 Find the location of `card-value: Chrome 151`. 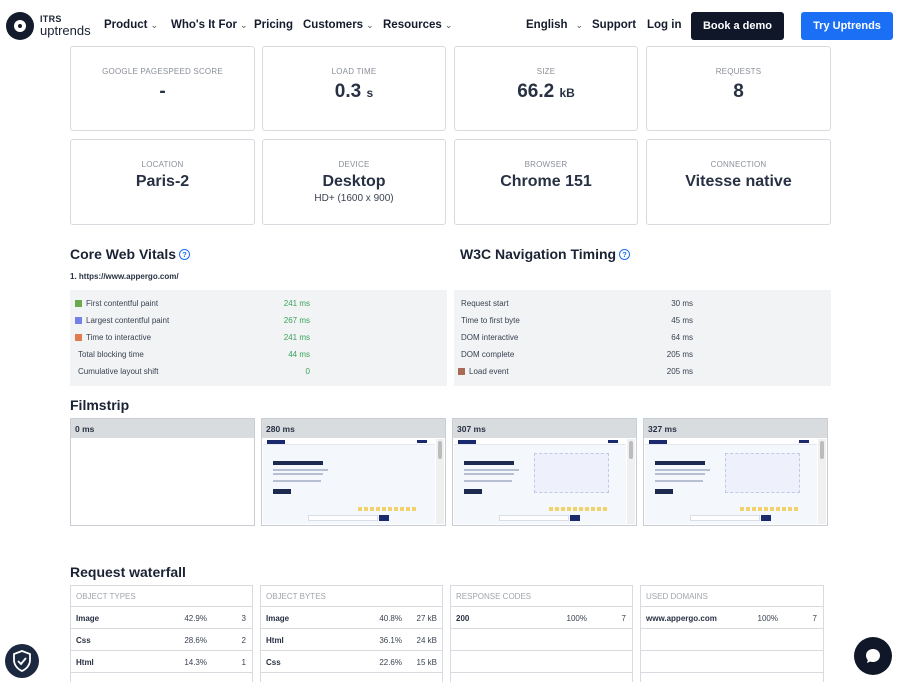

card-value: Chrome 151 is located at coordinates (546, 181).